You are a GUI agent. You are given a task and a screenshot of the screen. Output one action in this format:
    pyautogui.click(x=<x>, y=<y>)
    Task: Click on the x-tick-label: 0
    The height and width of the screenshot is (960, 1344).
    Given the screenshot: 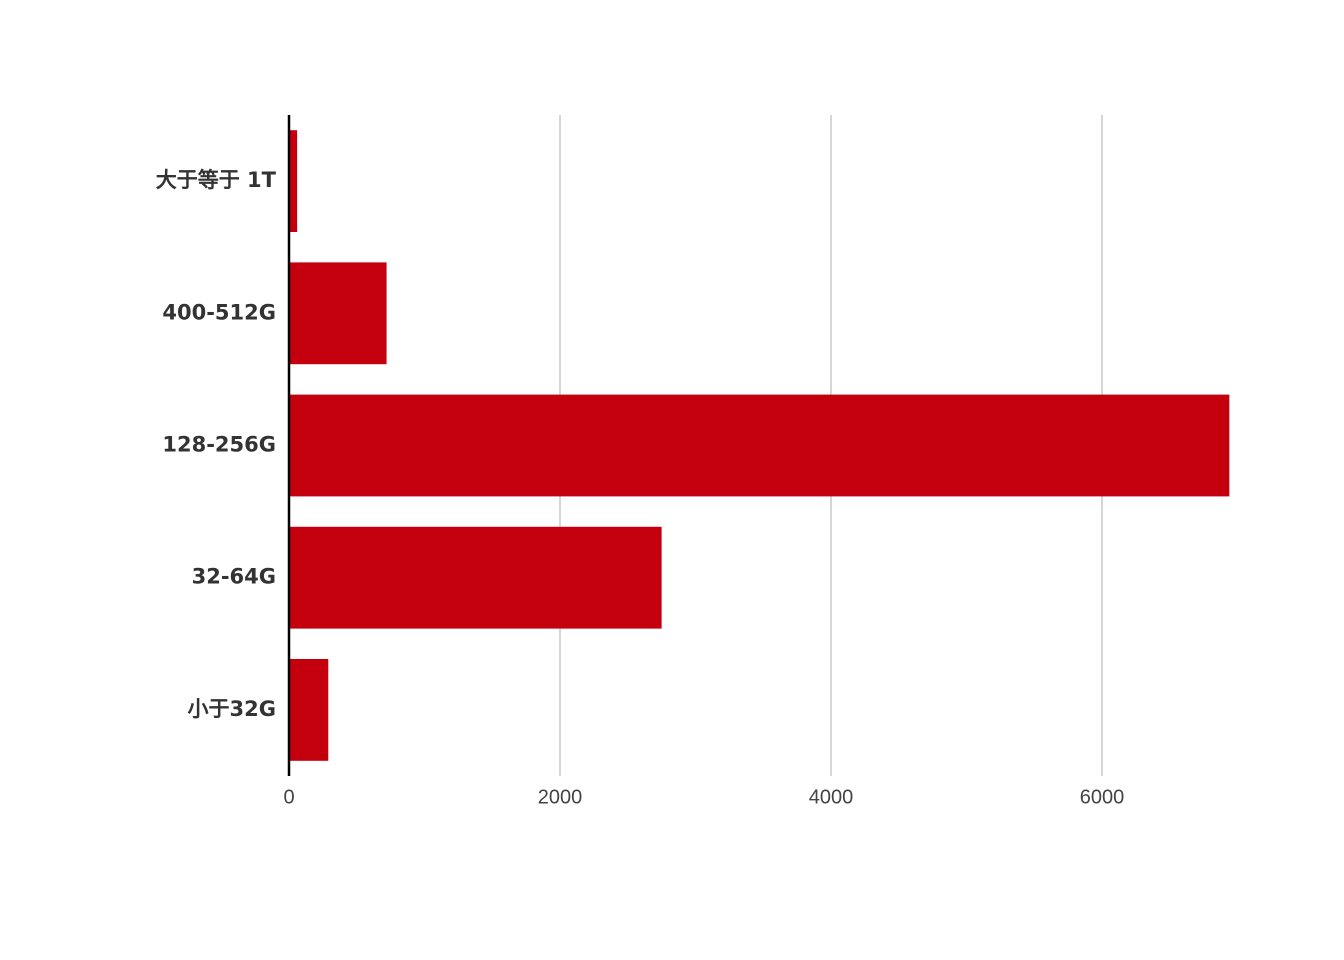 What is the action you would take?
    pyautogui.click(x=288, y=797)
    